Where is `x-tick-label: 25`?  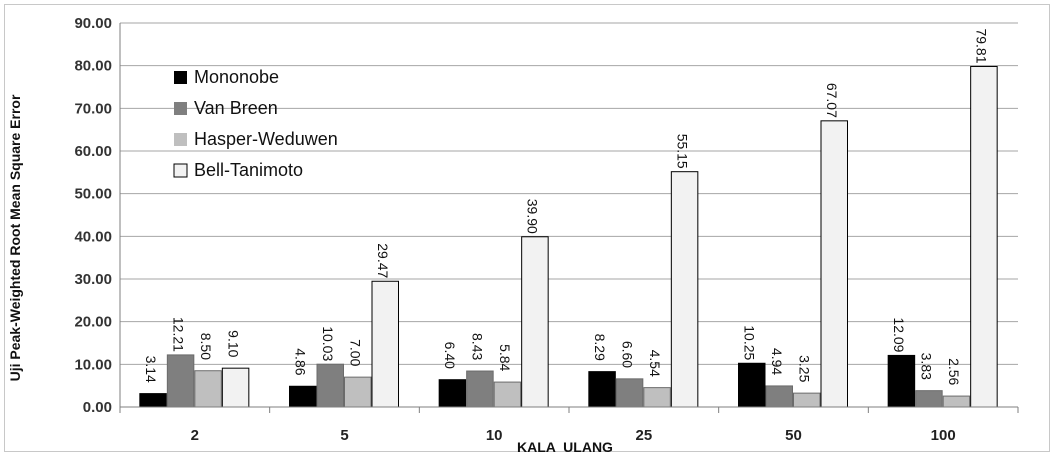
x-tick-label: 25 is located at coordinates (643, 435).